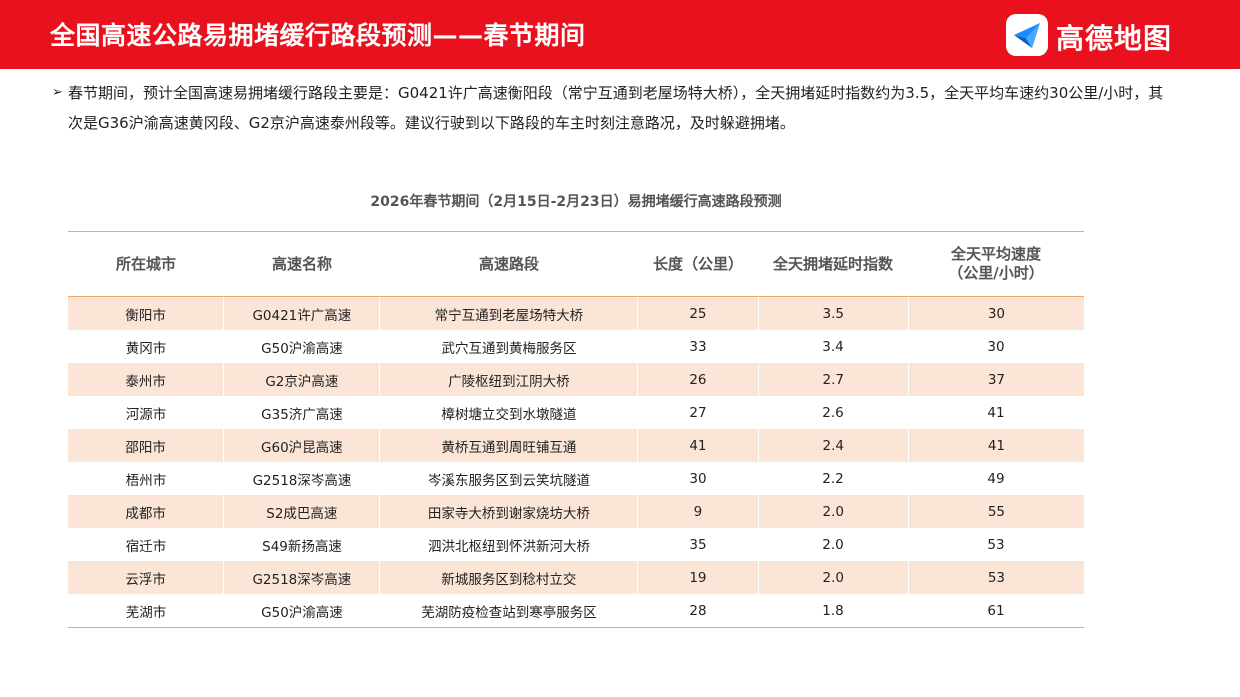  I want to click on cell-road-section: 芜湖防疫检查站到寒亭服务区, so click(509, 612).